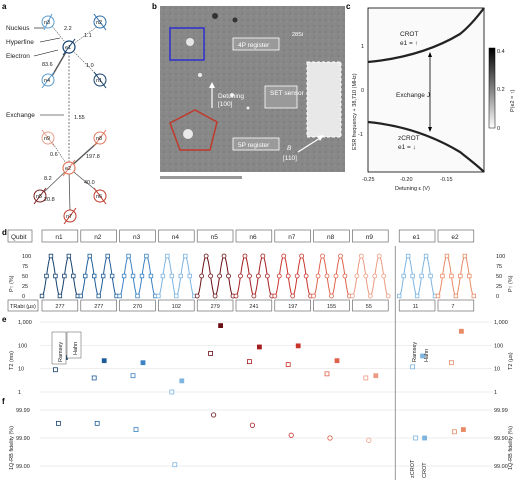 The image size is (517, 484). What do you see at coordinates (175, 465) in the screenshot?
I see `rb-fidelity-n4` at bounding box center [175, 465].